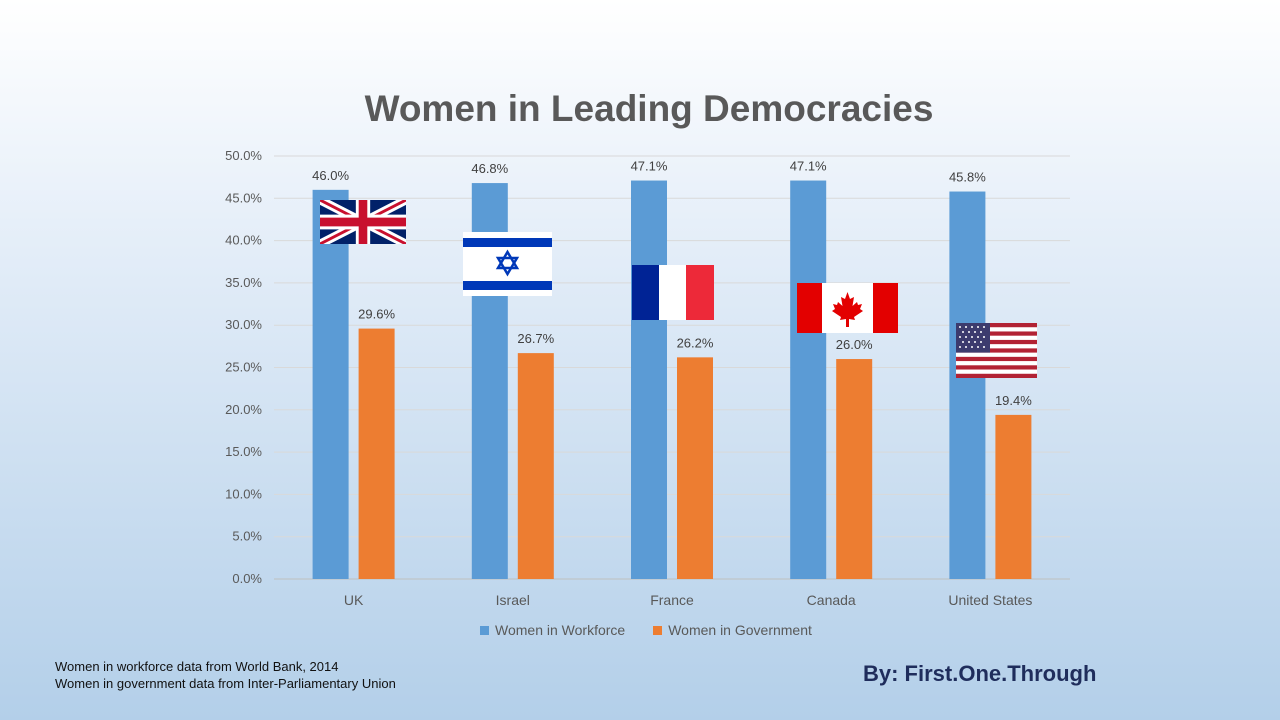 Image resolution: width=1280 pixels, height=720 pixels. Describe the element at coordinates (363, 222) in the screenshot. I see `uk-flag` at that location.